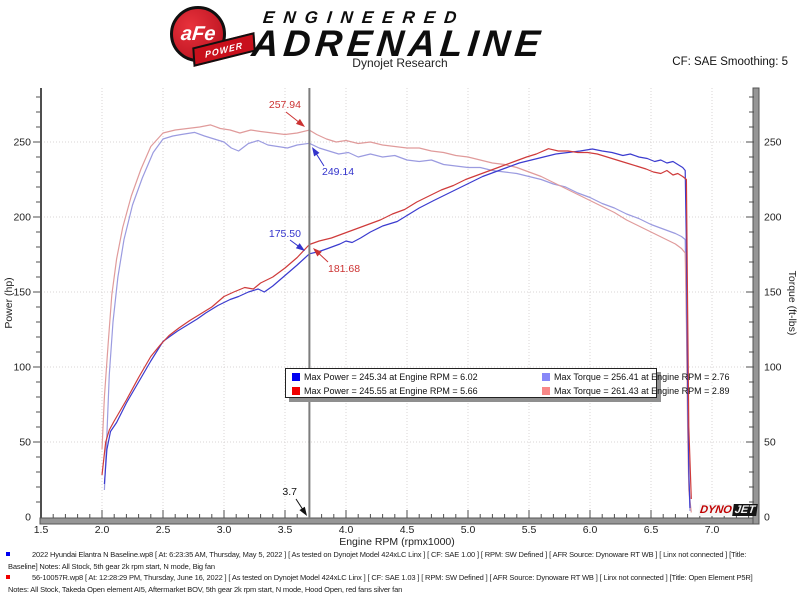  Describe the element at coordinates (163, 530) in the screenshot. I see `svg-text: 2.5` at that location.